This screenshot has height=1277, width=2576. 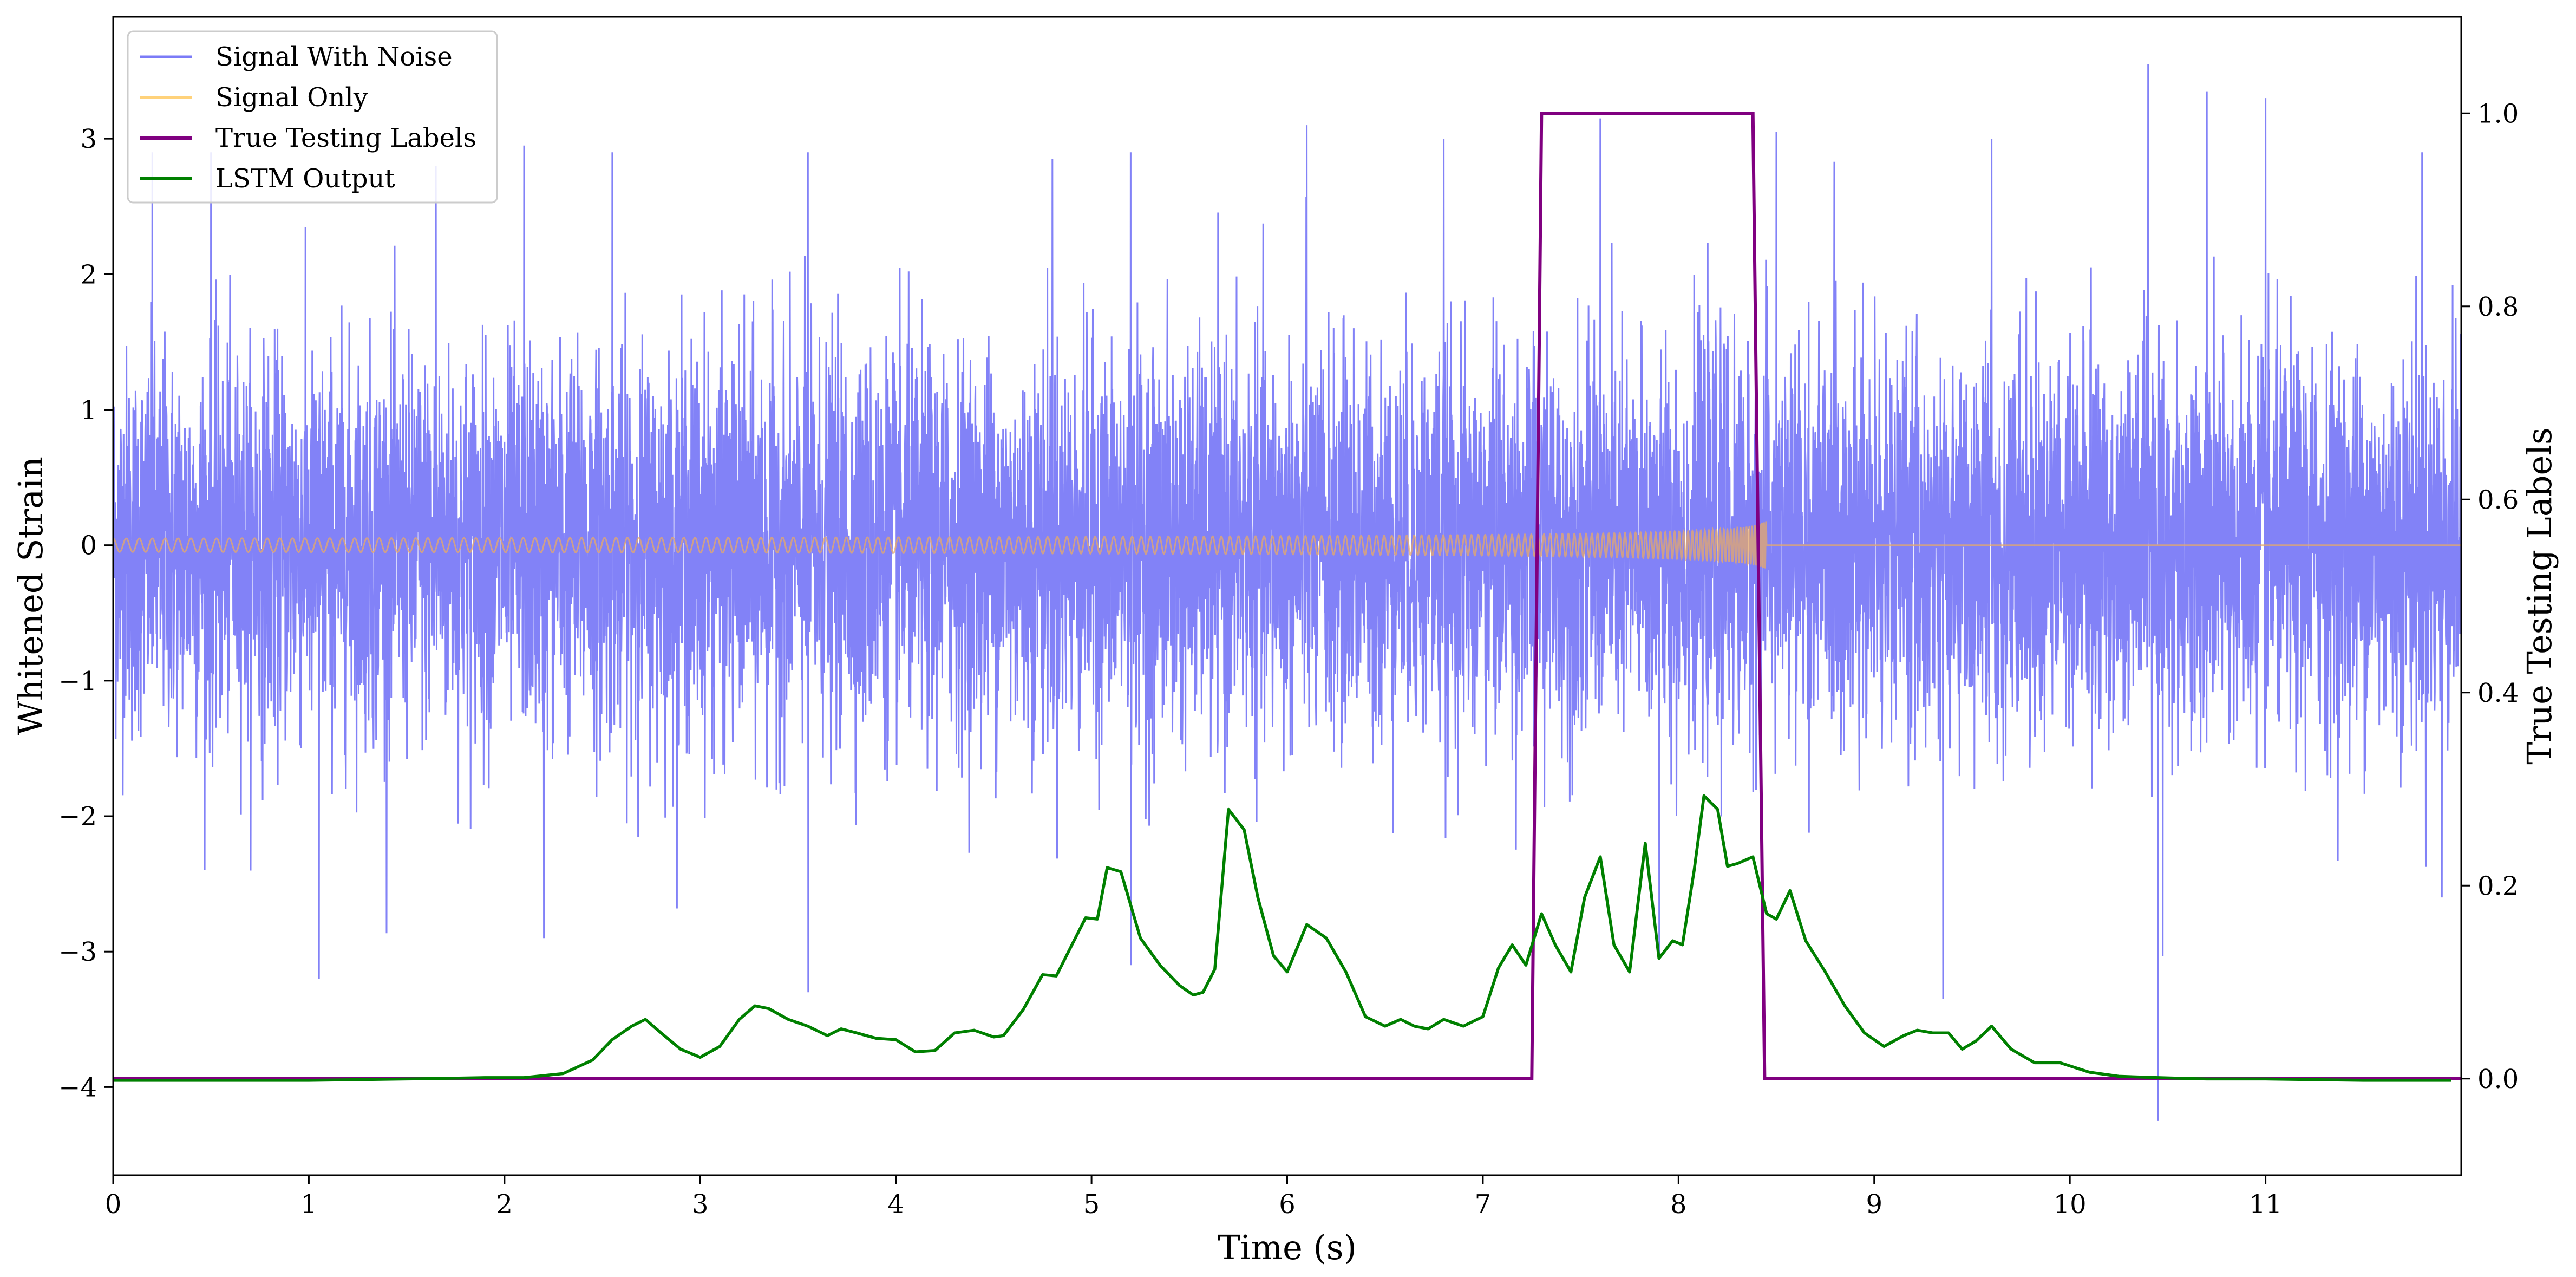 What do you see at coordinates (2498, 1079) in the screenshot?
I see `y2-tick-label: 0.0` at bounding box center [2498, 1079].